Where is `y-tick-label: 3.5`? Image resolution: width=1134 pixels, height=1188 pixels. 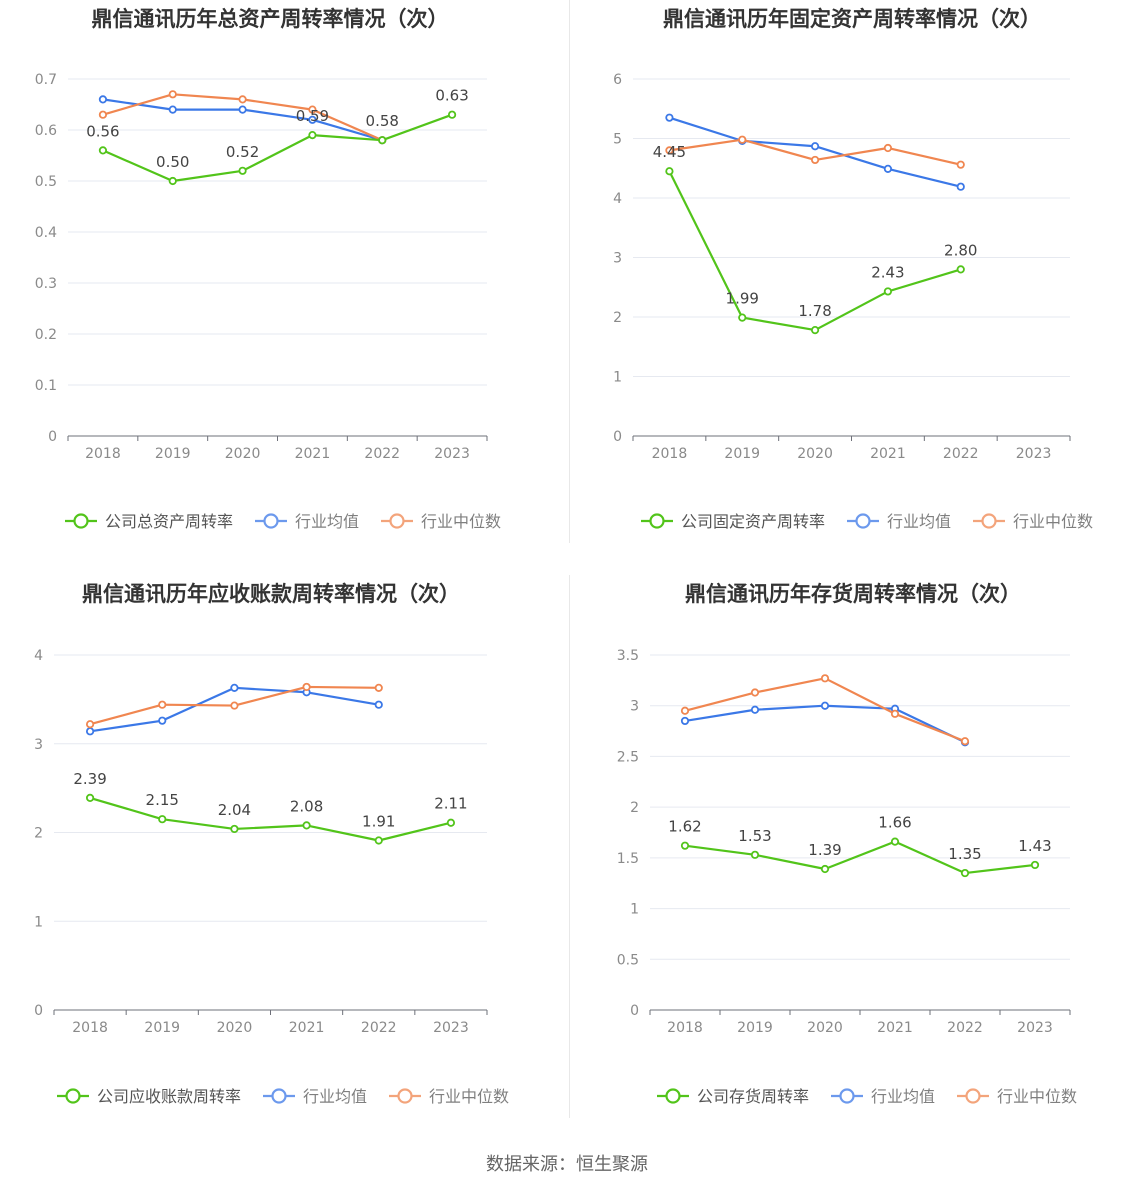
y-tick-label: 3.5 is located at coordinates (628, 656).